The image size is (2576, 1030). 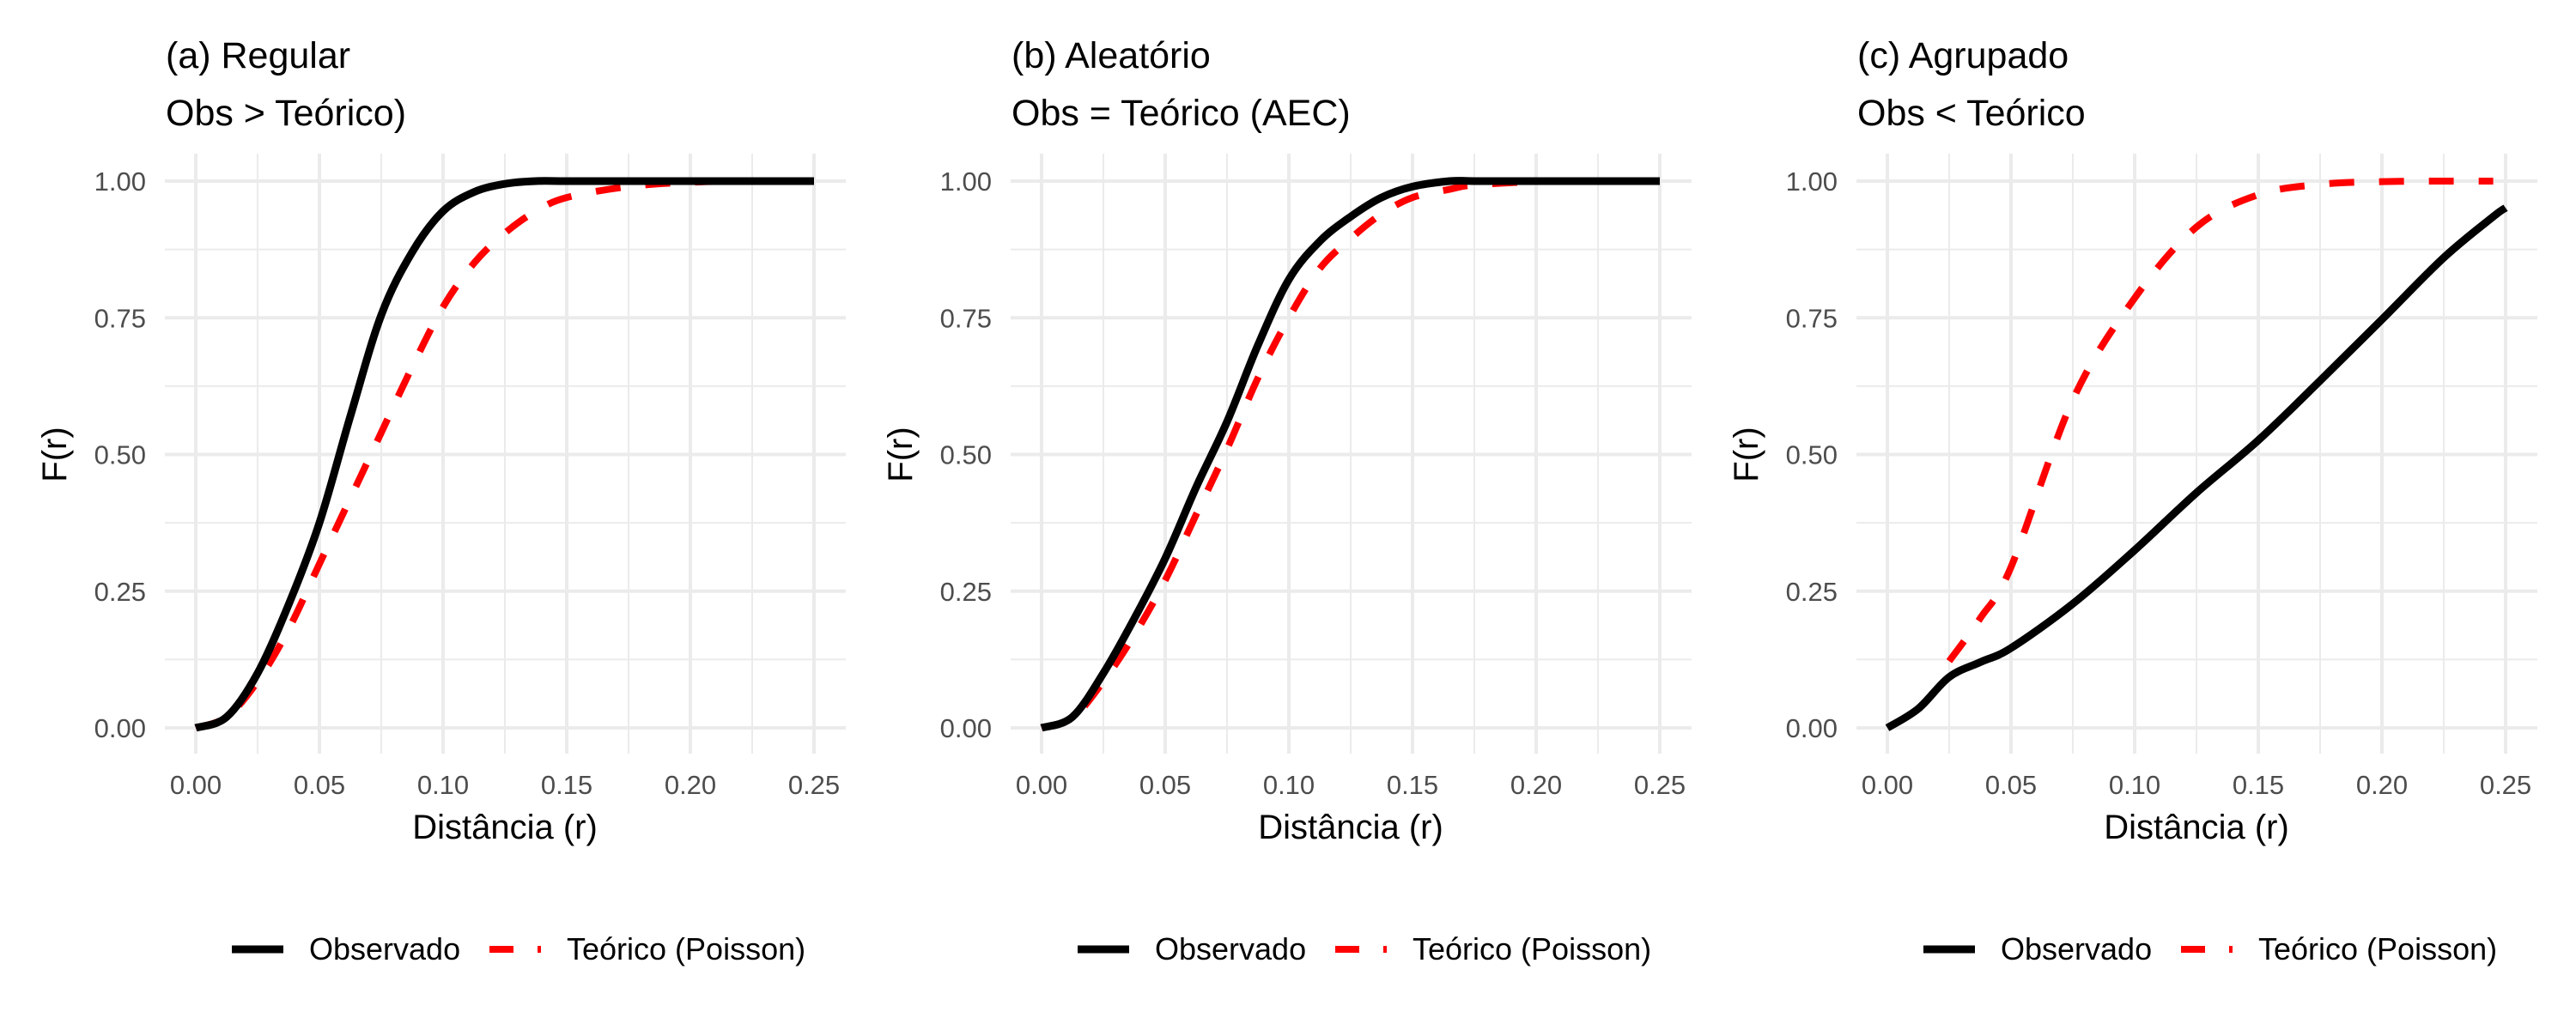 I want to click on panel-subtitle: Obs = Teórico (AEC), so click(x=1181, y=113).